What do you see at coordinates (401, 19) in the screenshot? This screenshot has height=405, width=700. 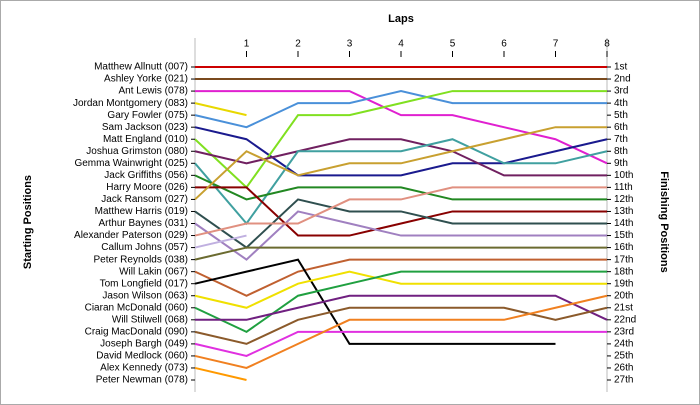 I see `x-title: Laps` at bounding box center [401, 19].